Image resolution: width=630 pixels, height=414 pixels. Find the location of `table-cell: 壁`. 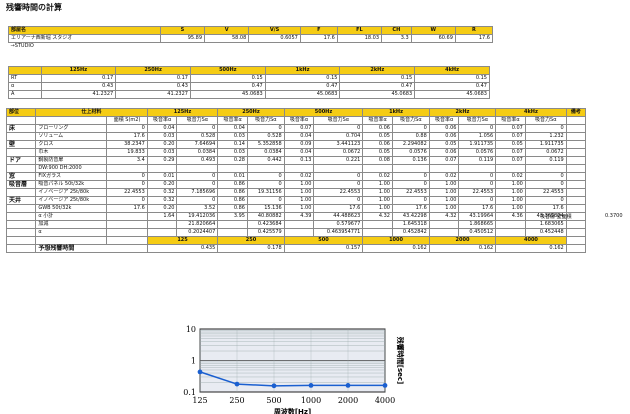

table-cell: 壁 is located at coordinates (21, 144).